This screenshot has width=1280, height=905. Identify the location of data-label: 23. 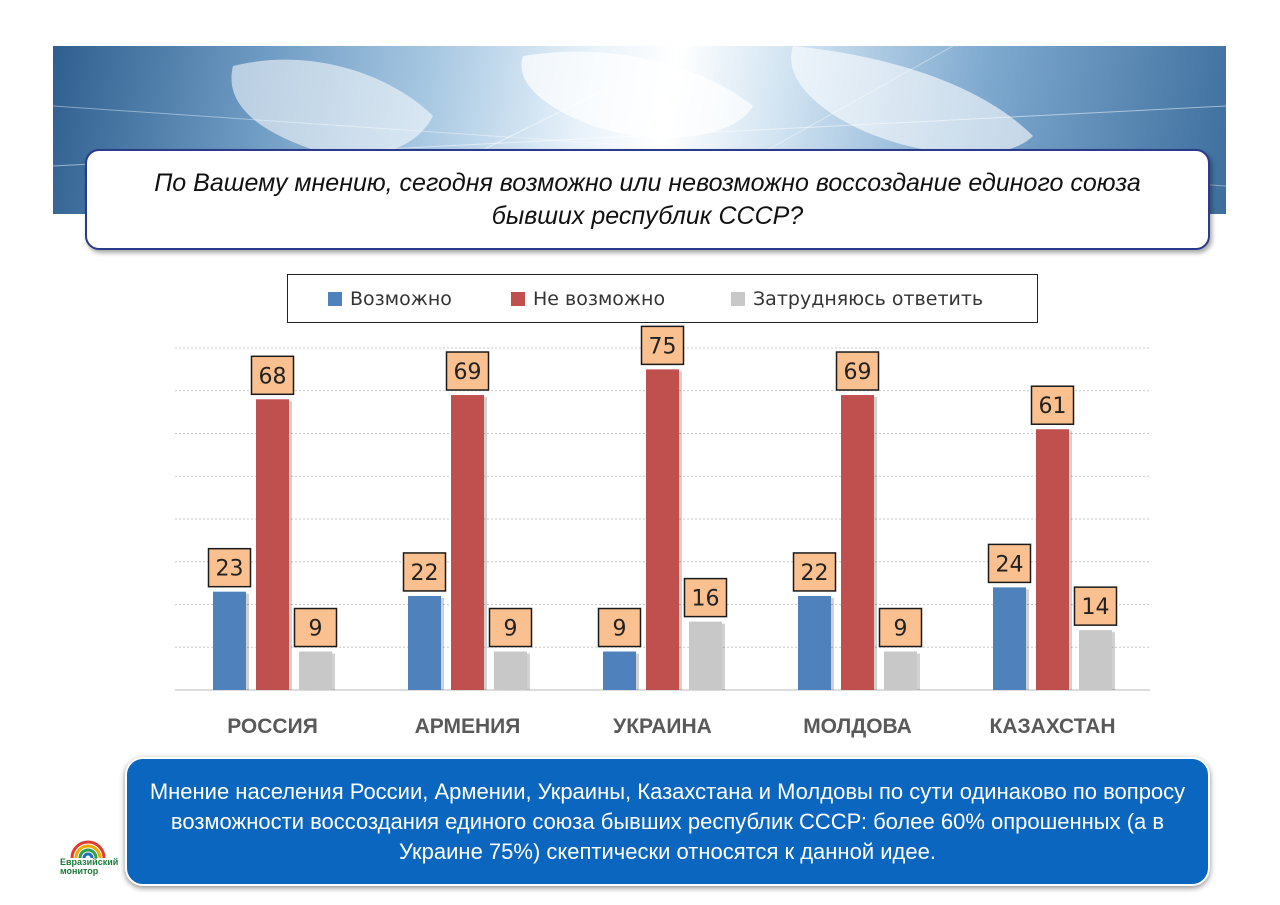
(230, 569).